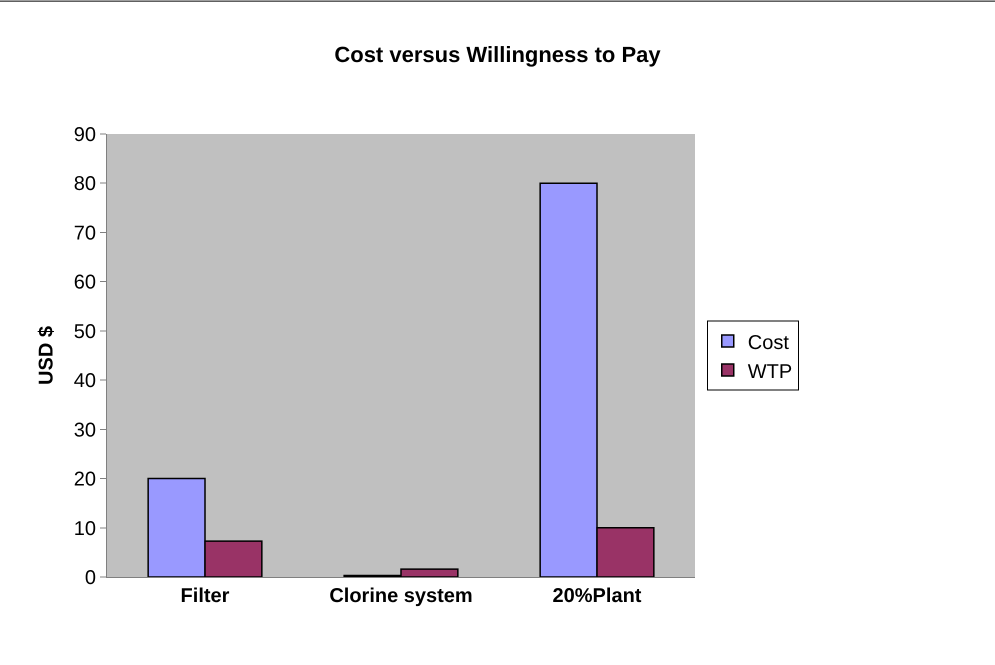 The image size is (995, 665). I want to click on y-axis-title: USD $, so click(46, 355).